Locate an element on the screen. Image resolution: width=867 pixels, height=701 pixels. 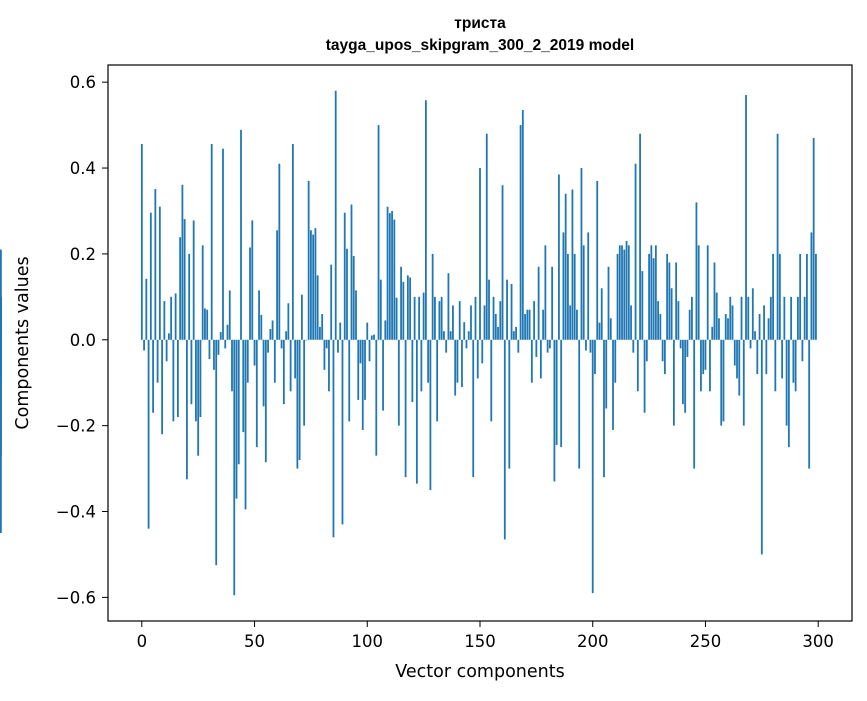
x-tick-label: 50 is located at coordinates (254, 641).